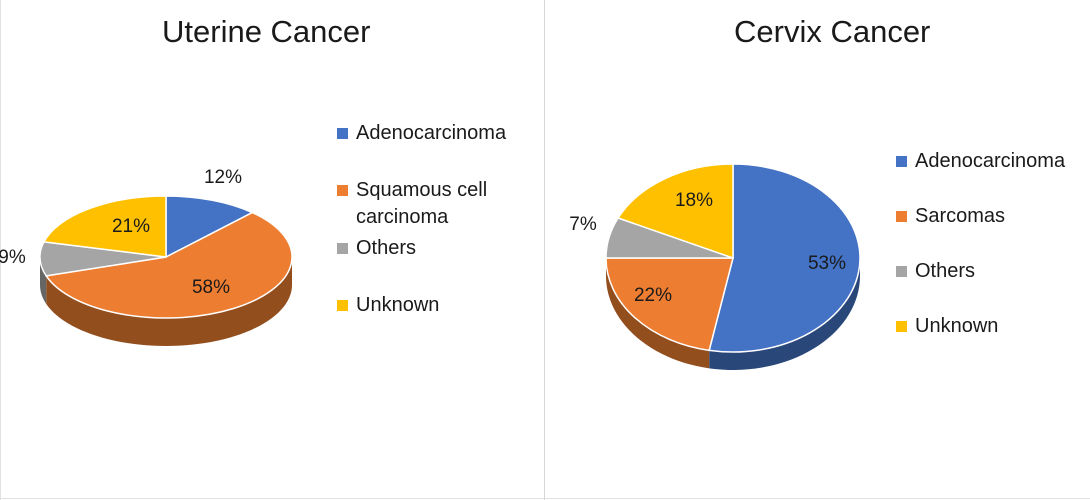  Describe the element at coordinates (694, 200) in the screenshot. I see `data-label-unknown: 18%` at that location.